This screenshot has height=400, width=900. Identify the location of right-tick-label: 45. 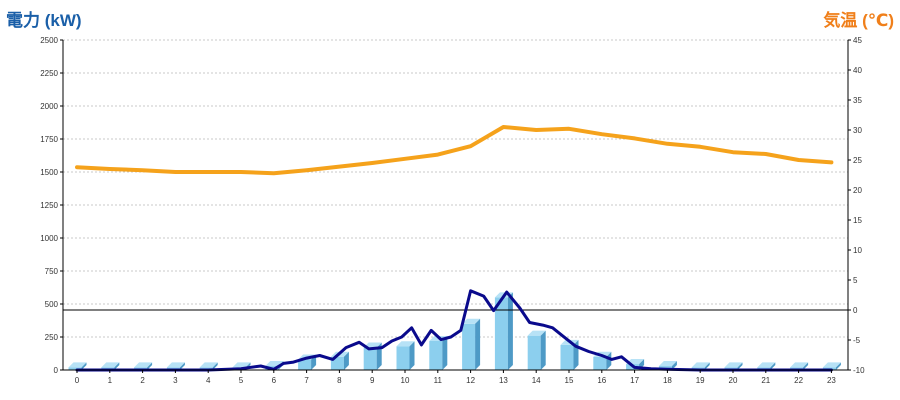
(857, 40).